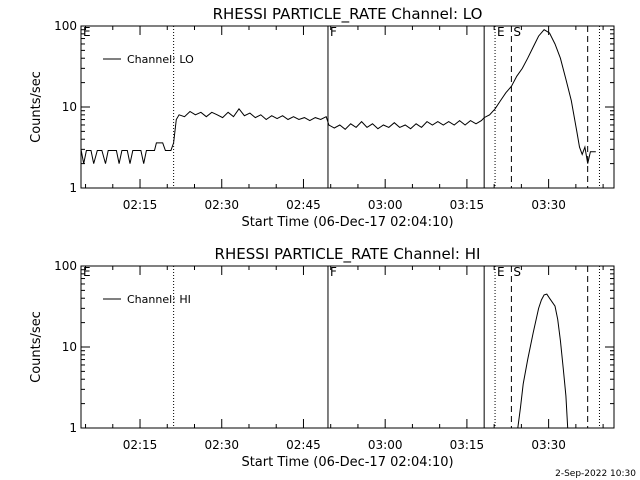 The width and height of the screenshot is (640, 480). Describe the element at coordinates (543, 361) in the screenshot. I see `series-line-hi` at that location.